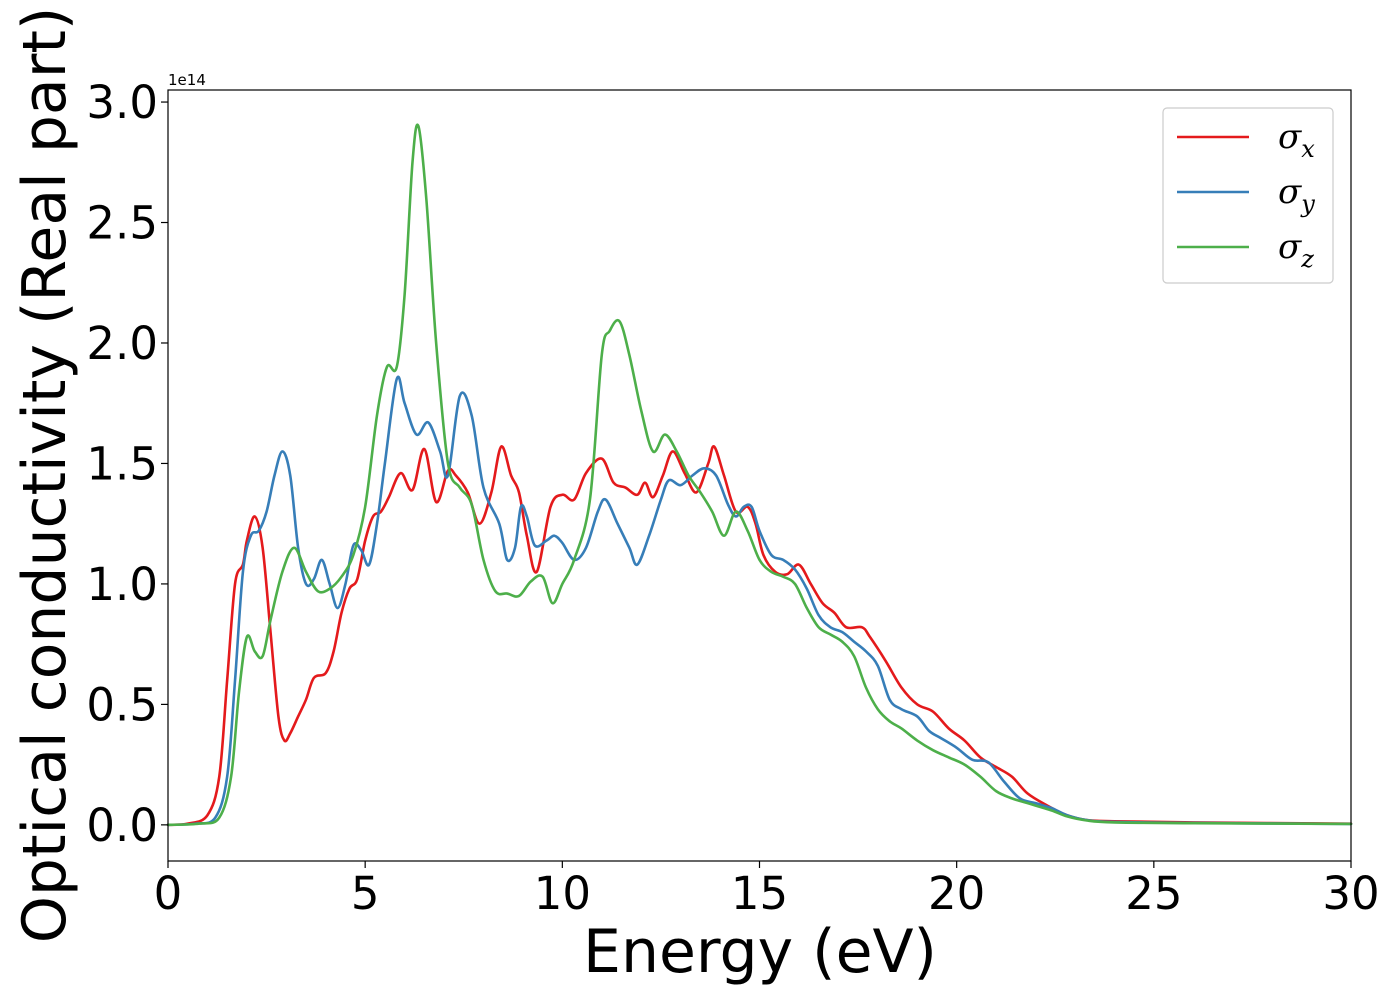 The image size is (1400, 1000). Describe the element at coordinates (956, 893) in the screenshot. I see `x-tick-label: 20` at that location.